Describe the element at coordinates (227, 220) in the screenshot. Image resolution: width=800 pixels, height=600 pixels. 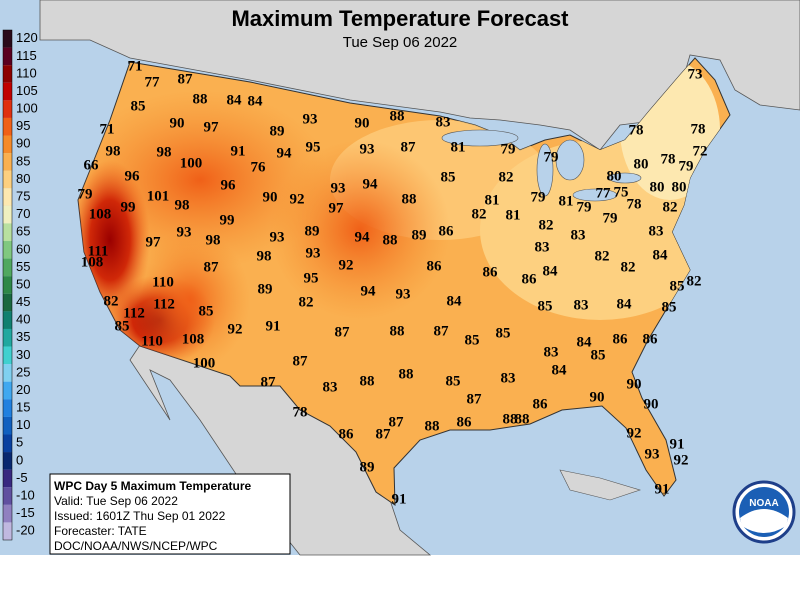
I see `temperature-label: 99` at that location.